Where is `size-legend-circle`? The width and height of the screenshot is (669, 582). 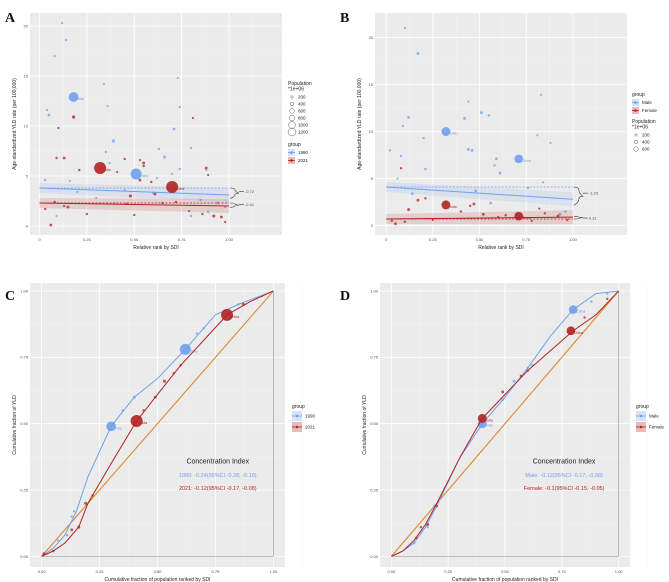
size-legend-circle is located at coordinates (292, 118).